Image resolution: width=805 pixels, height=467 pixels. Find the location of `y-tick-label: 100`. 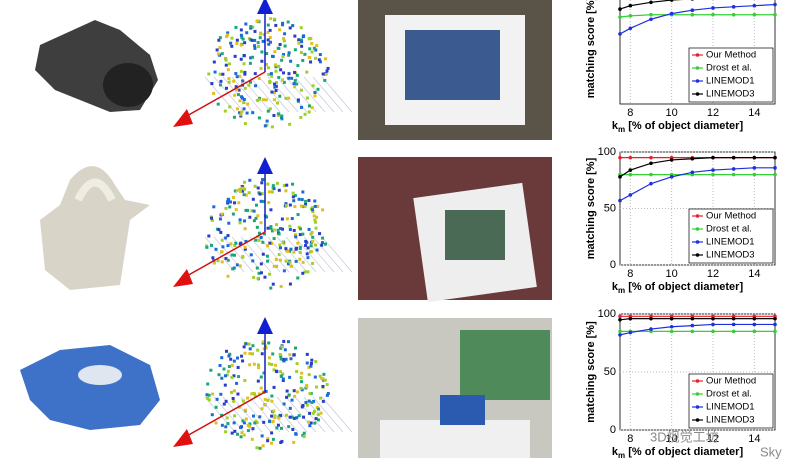

y-tick-label: 100 is located at coordinates (607, 152).